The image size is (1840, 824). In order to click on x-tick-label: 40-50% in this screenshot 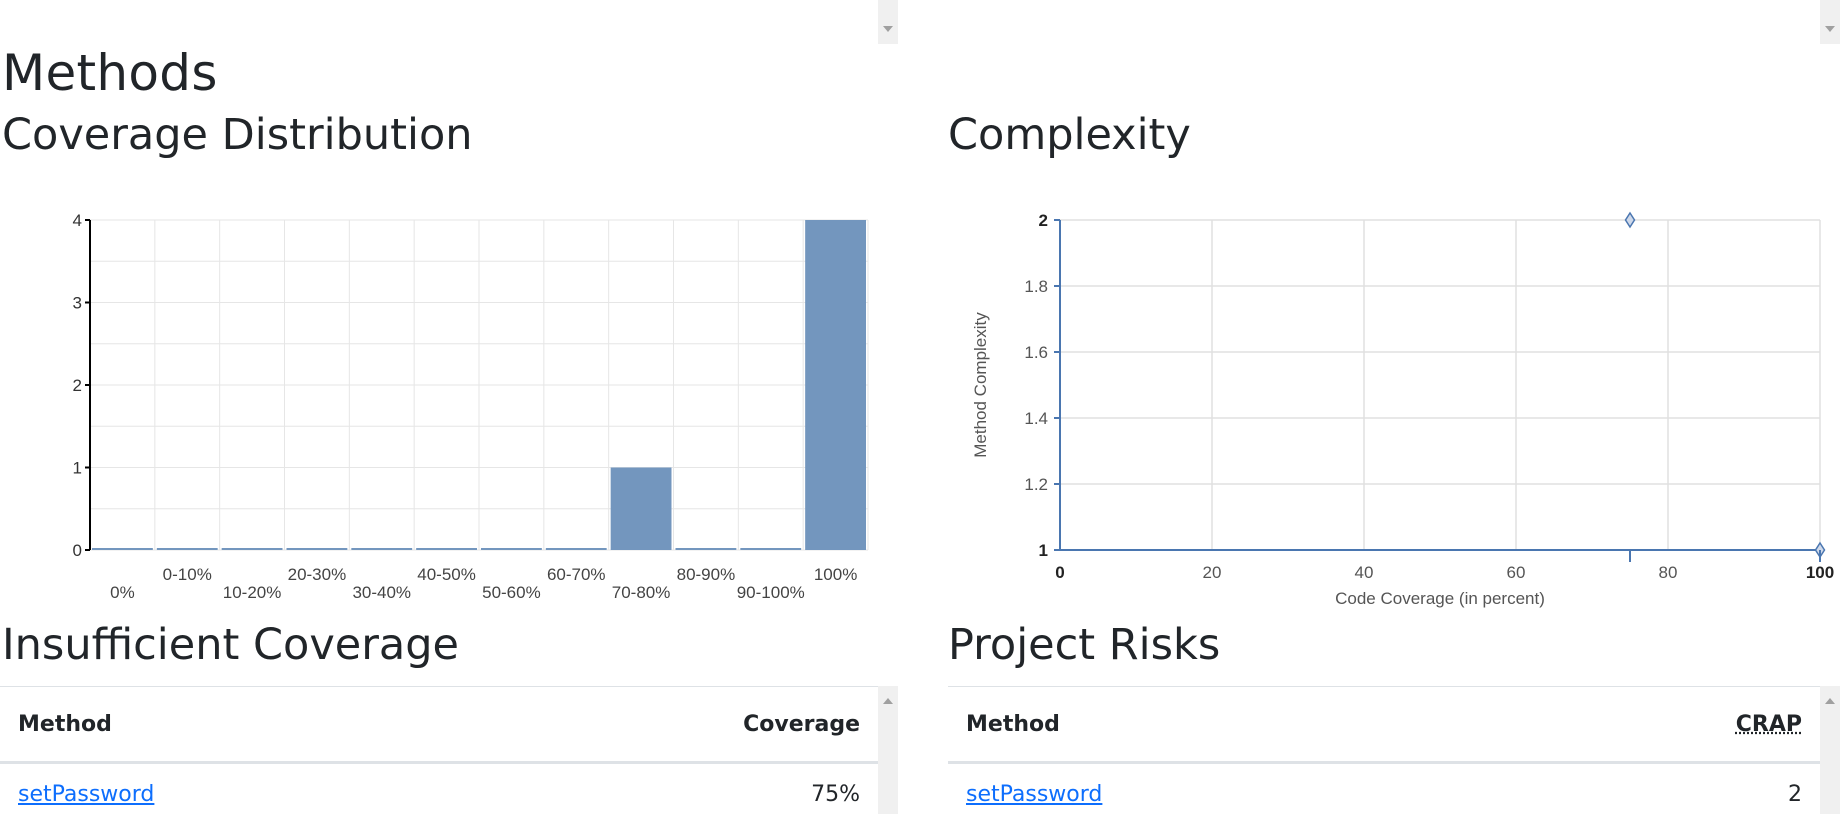, I will do `click(446, 574)`.